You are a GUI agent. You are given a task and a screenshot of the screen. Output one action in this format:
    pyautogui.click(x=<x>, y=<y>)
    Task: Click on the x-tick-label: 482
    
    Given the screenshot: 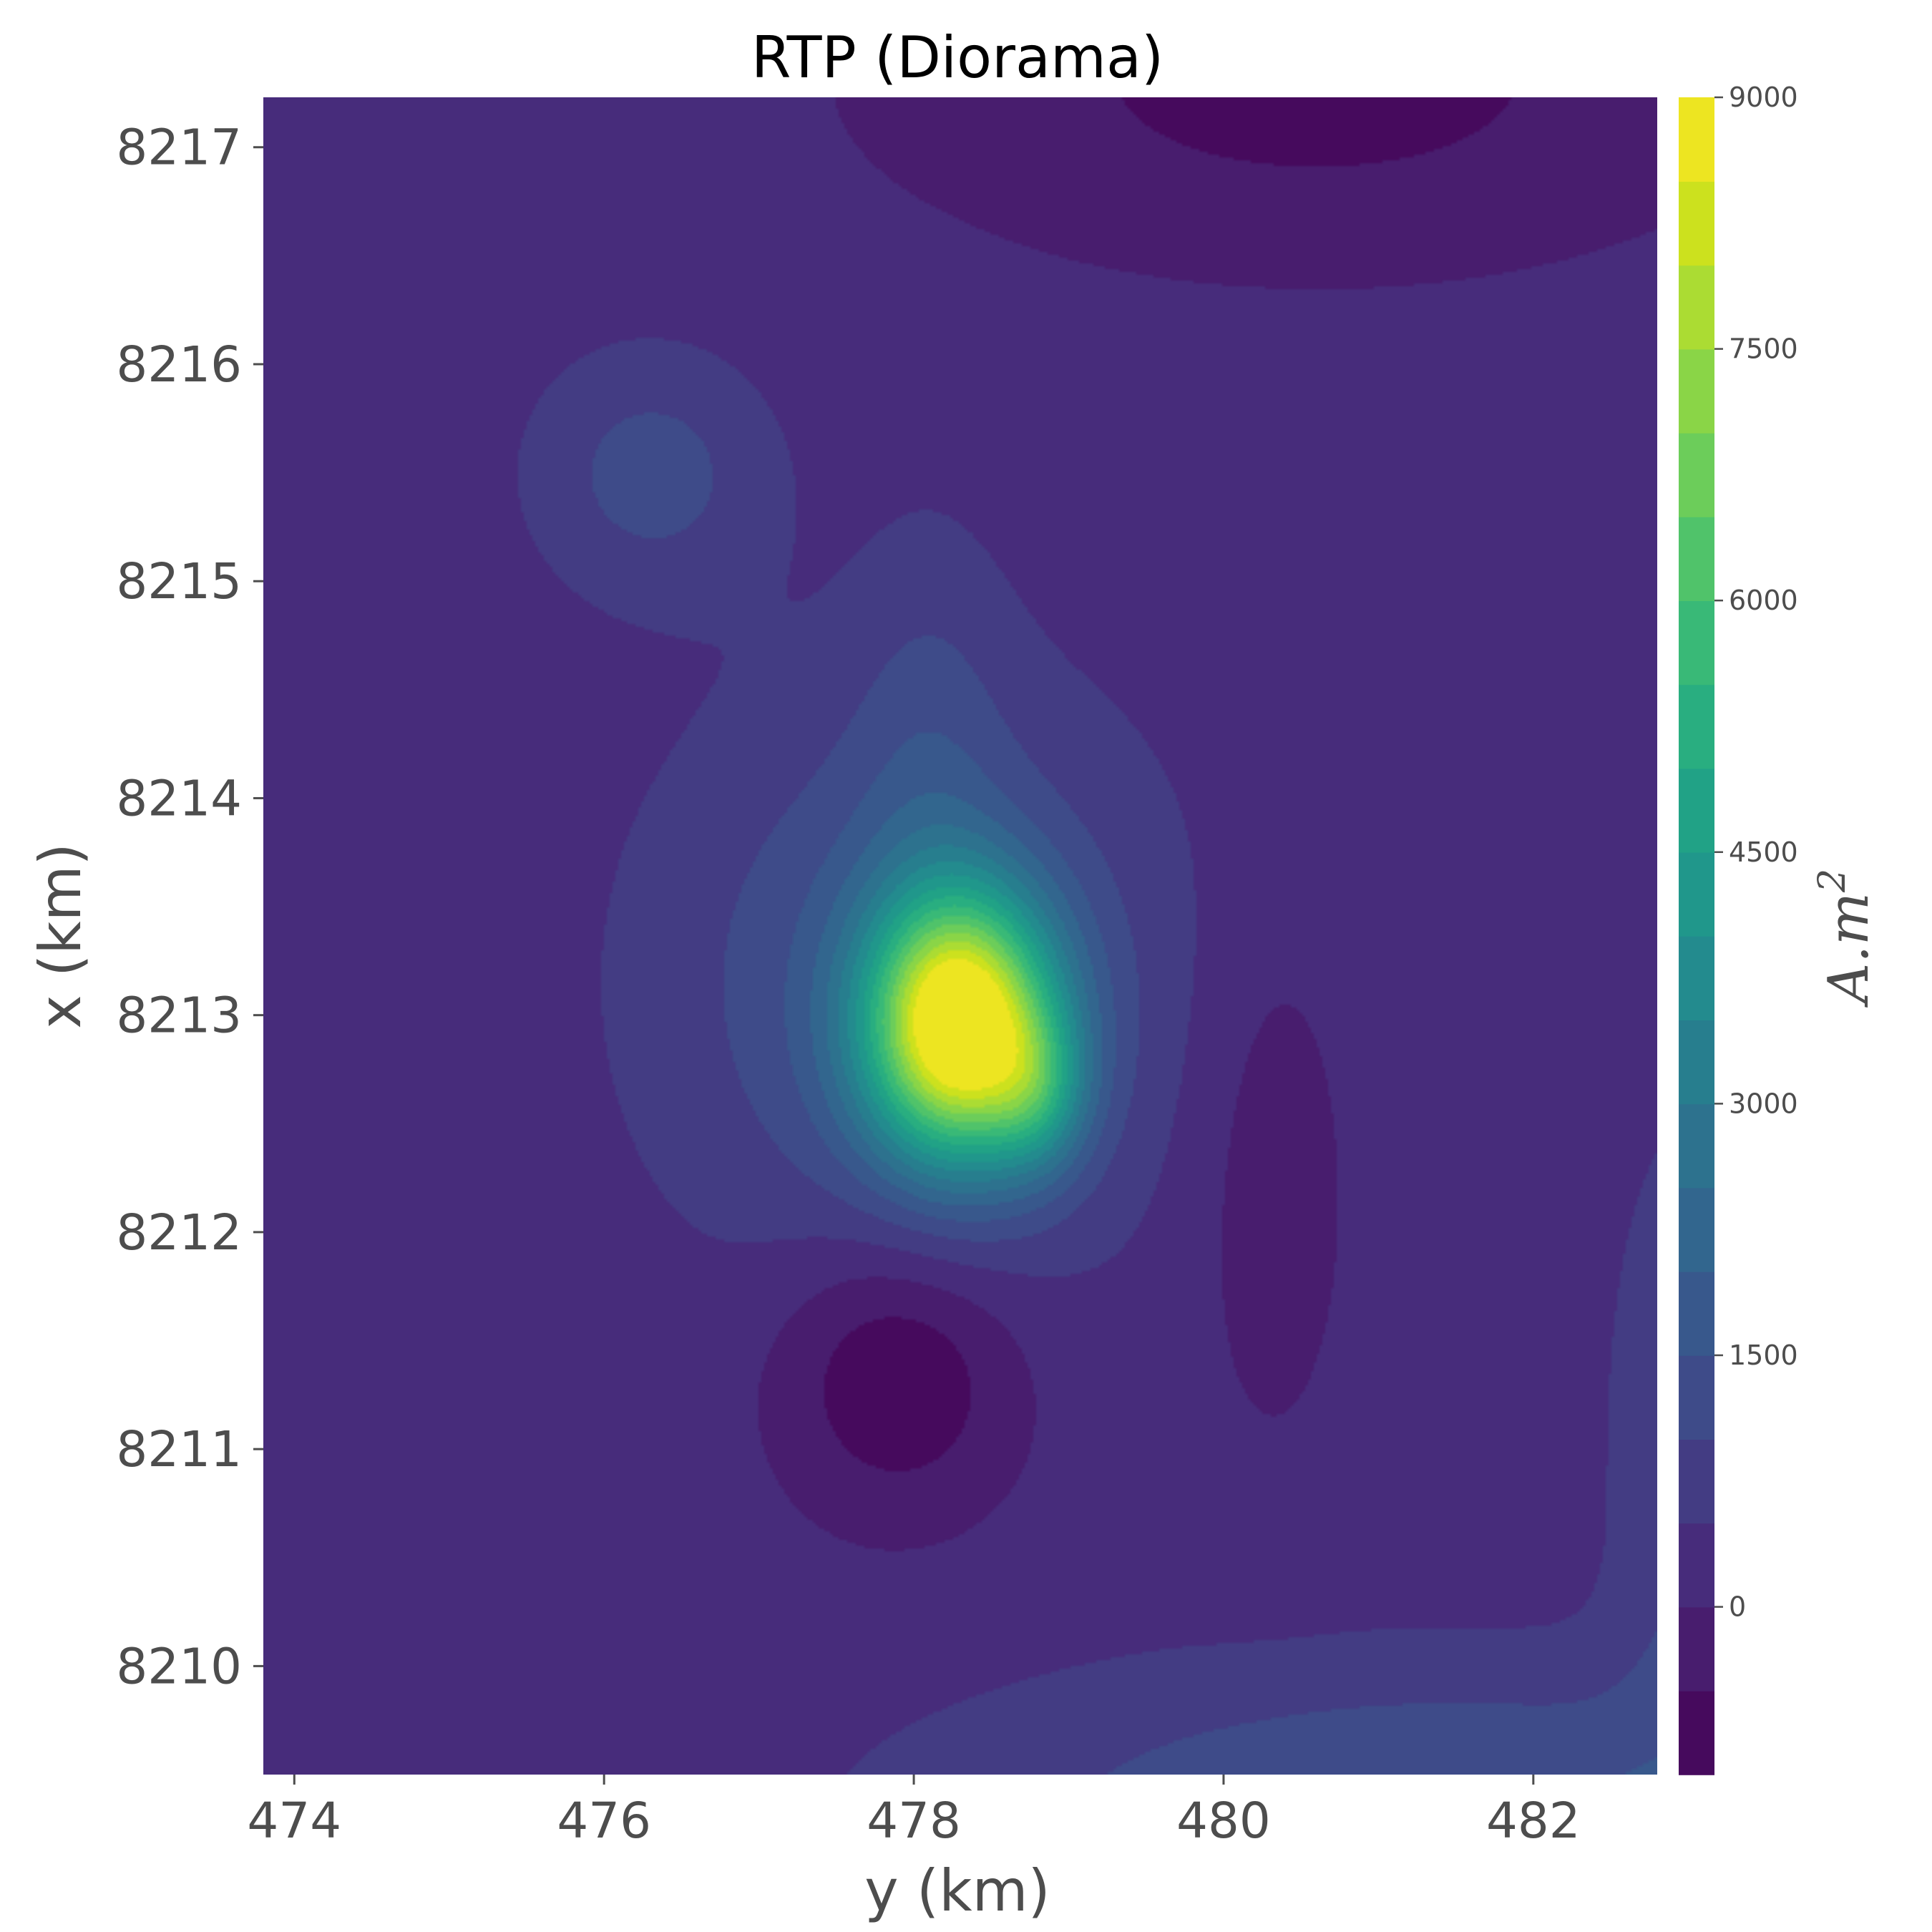 What is the action you would take?
    pyautogui.click(x=1533, y=1821)
    